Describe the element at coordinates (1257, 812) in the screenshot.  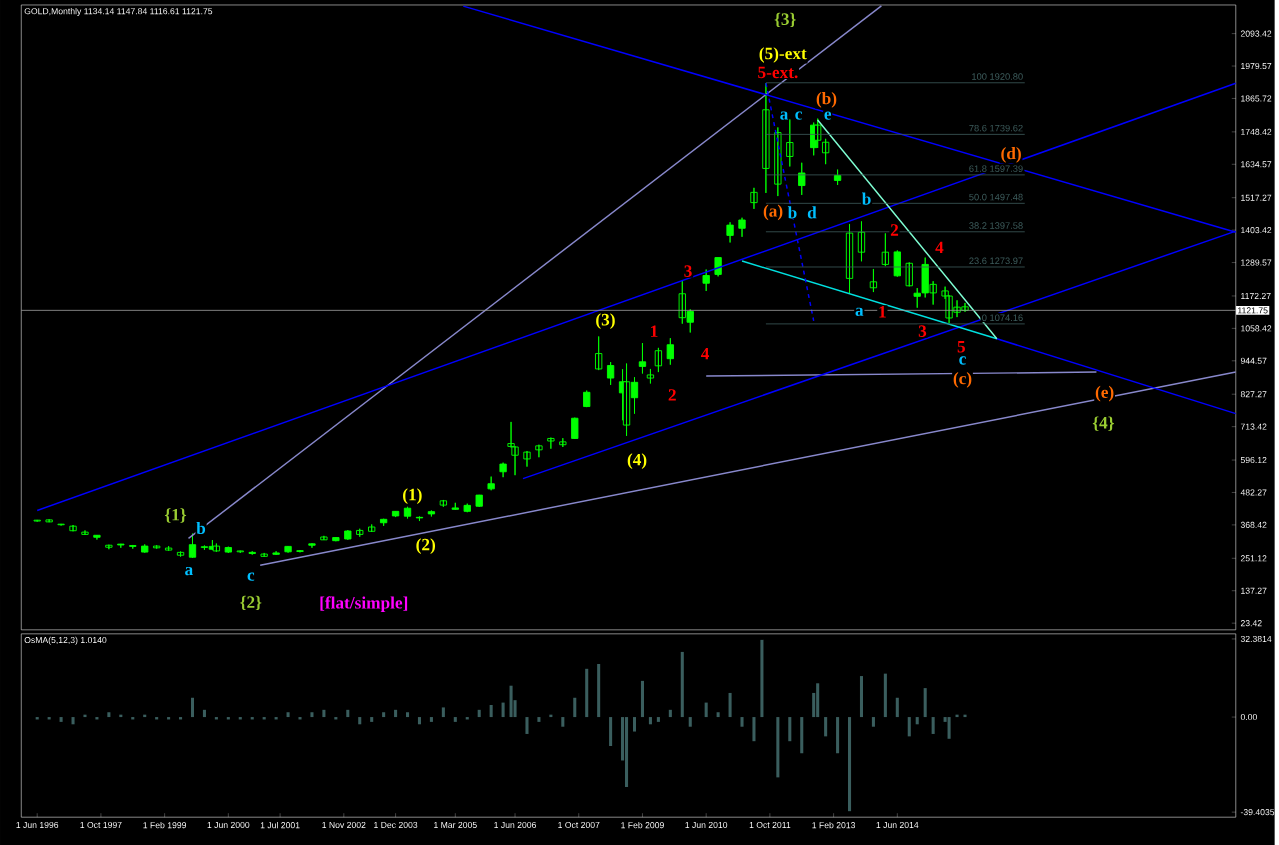
I see `y-tick-label: -39.4035` at that location.